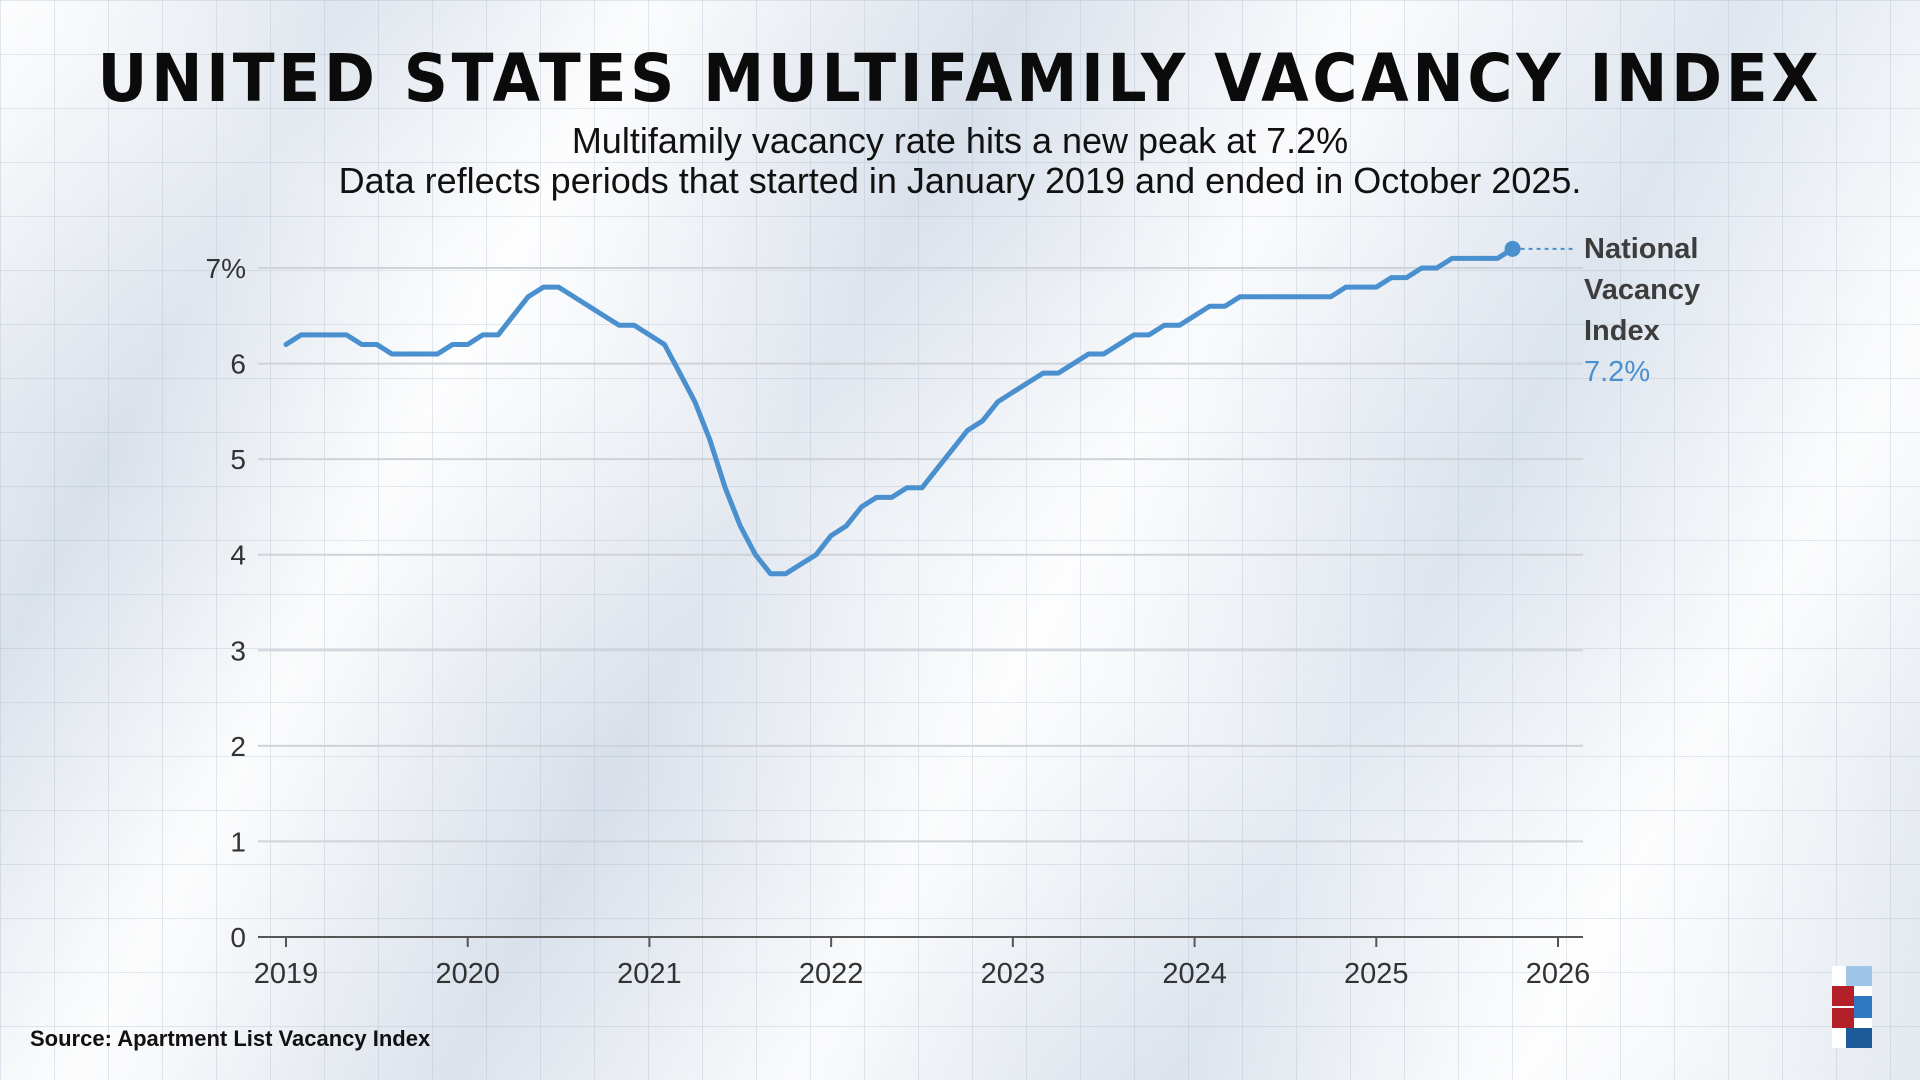  What do you see at coordinates (1642, 310) in the screenshot?
I see `series-label: National Vacancy Index 7.2%` at bounding box center [1642, 310].